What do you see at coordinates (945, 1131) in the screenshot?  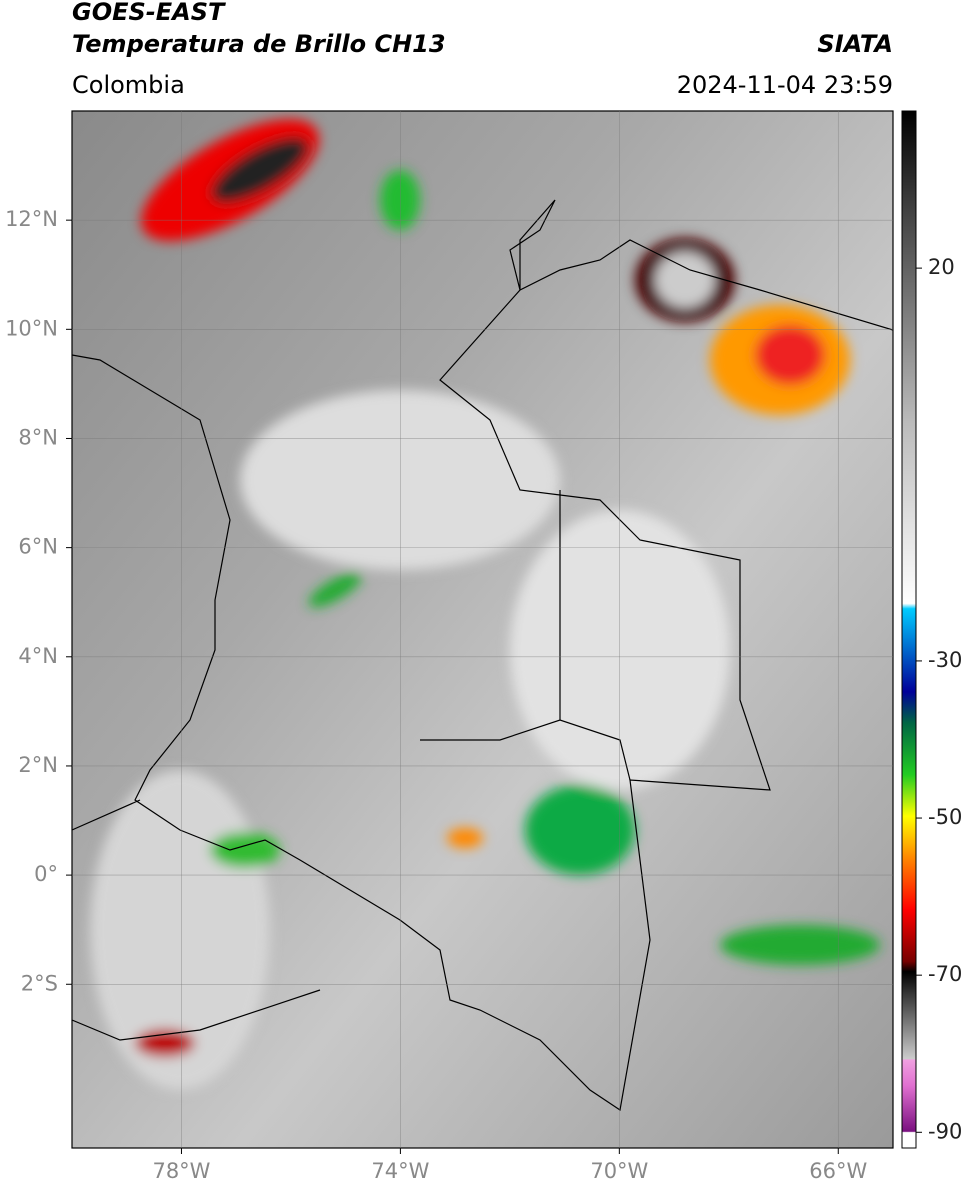 I see `colorbar-tick-label: -90` at bounding box center [945, 1131].